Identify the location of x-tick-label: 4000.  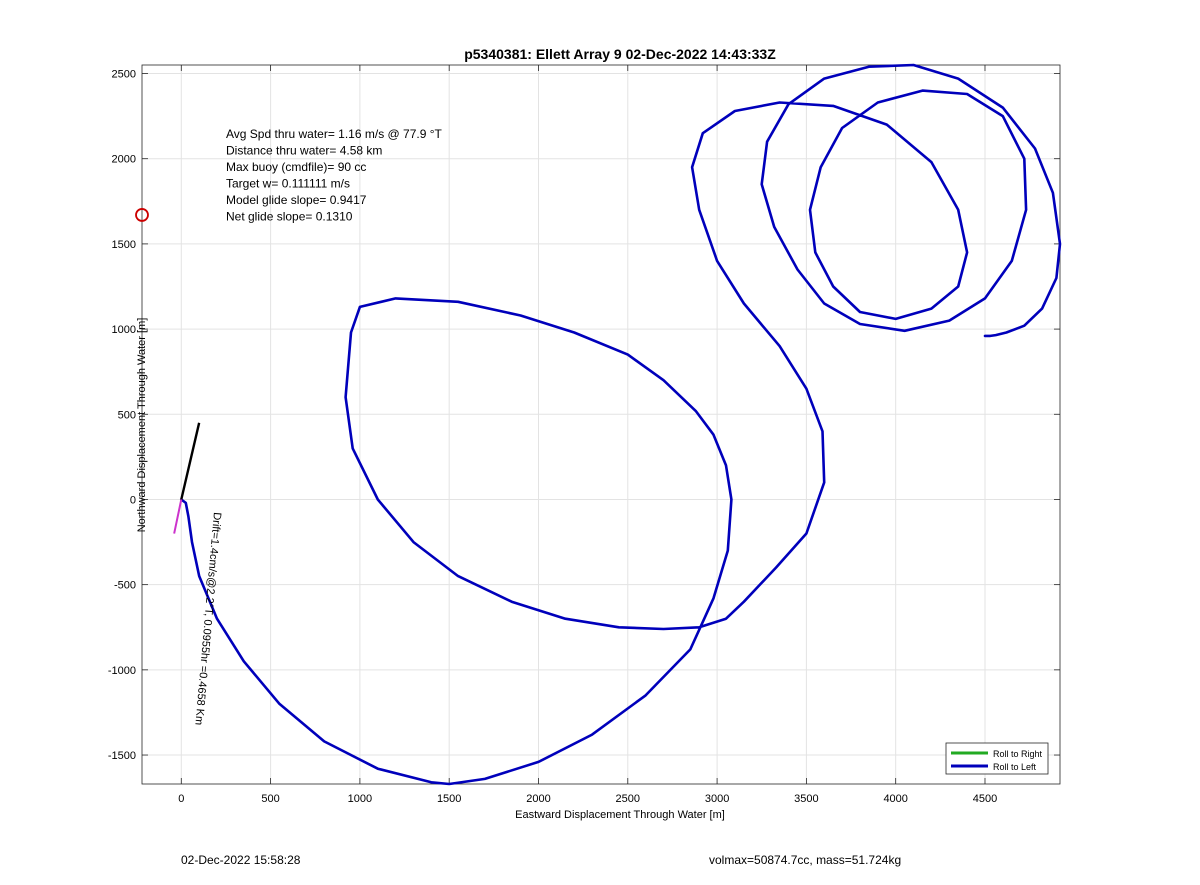
(895, 799).